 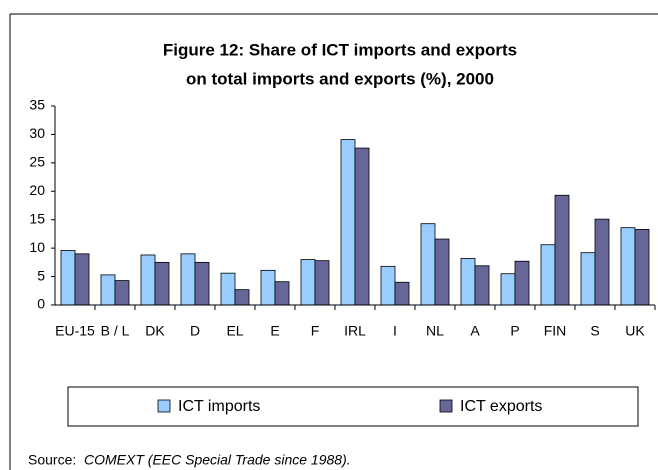 What do you see at coordinates (340, 78) in the screenshot?
I see `chart-subtitle: on total imports and exports (%), 2000` at bounding box center [340, 78].